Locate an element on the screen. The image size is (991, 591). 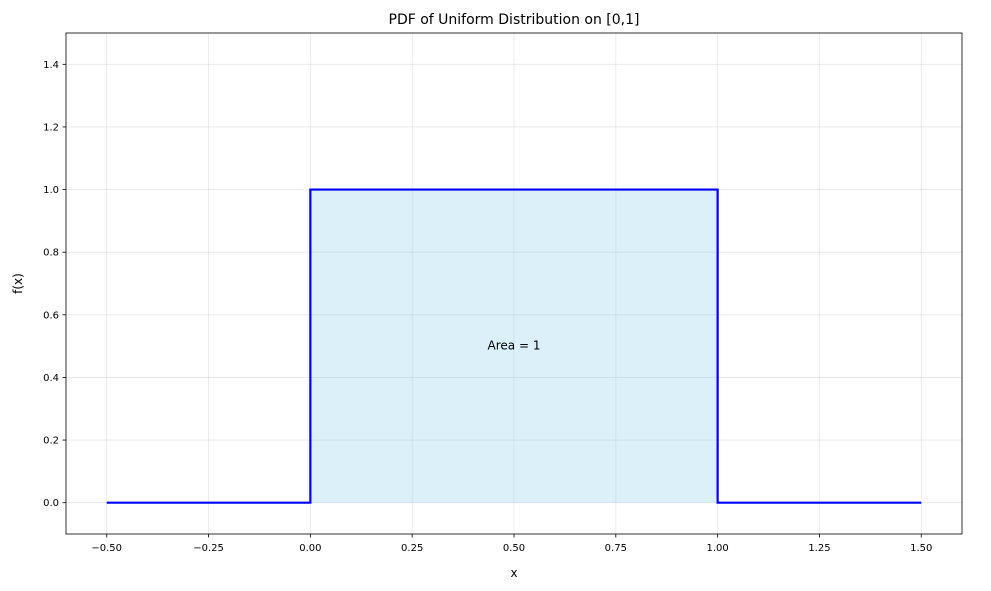
x-tick-label: 0.25 is located at coordinates (412, 548).